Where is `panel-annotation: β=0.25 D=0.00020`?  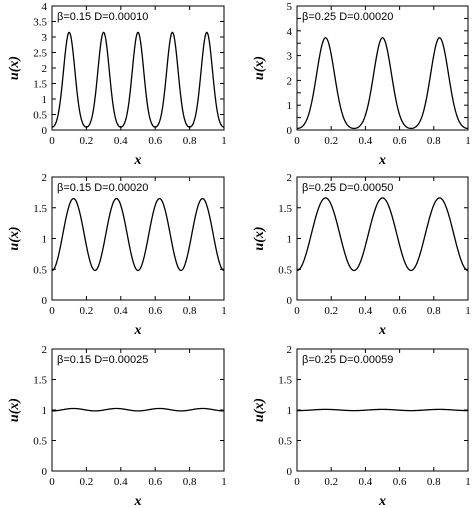 panel-annotation: β=0.25 D=0.00020 is located at coordinates (347, 17).